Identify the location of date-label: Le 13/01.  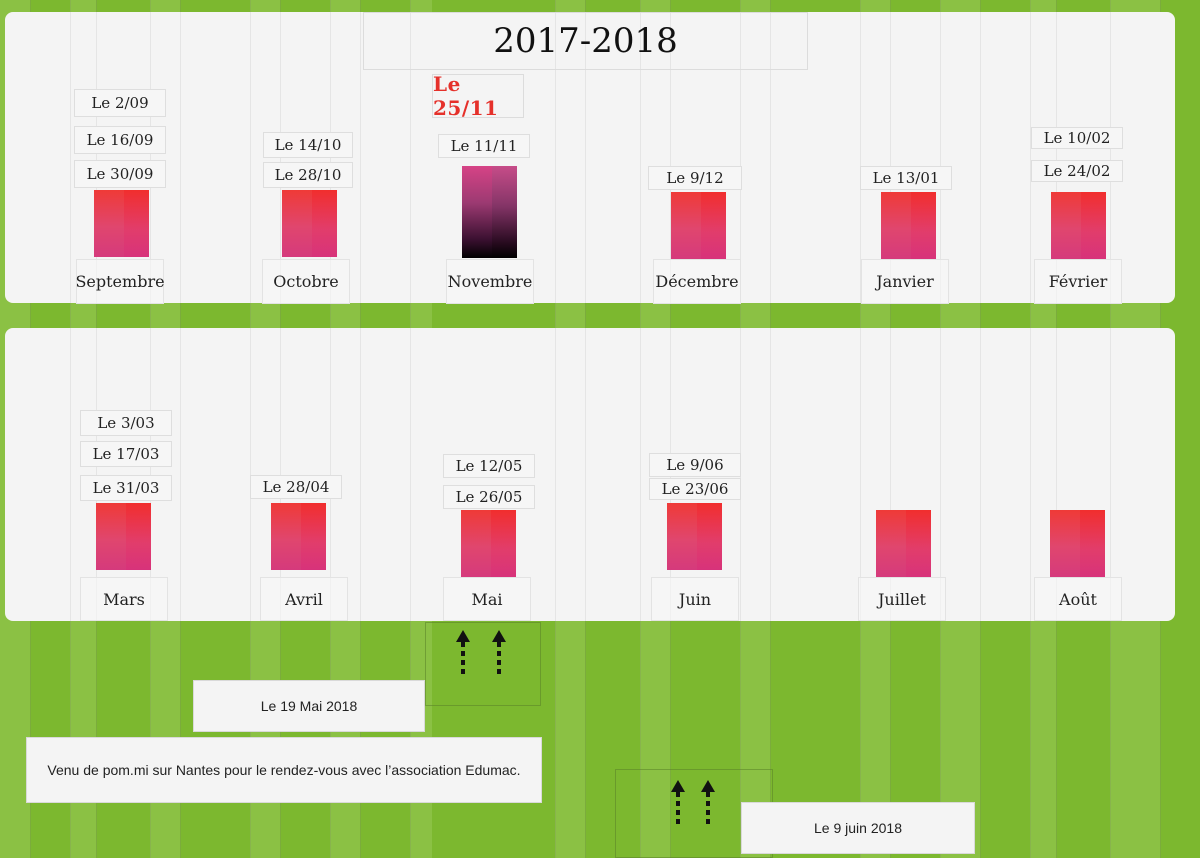
(906, 178).